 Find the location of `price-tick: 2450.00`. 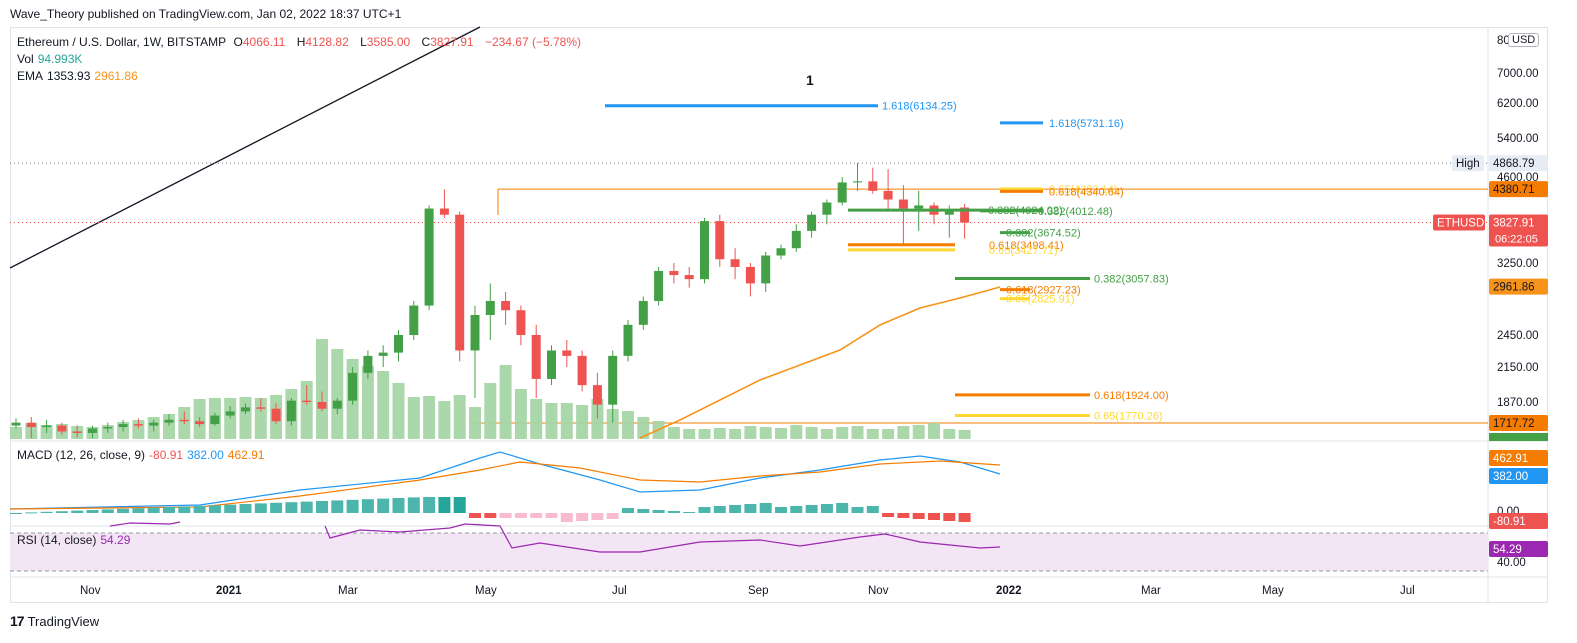

price-tick: 2450.00 is located at coordinates (1518, 336).